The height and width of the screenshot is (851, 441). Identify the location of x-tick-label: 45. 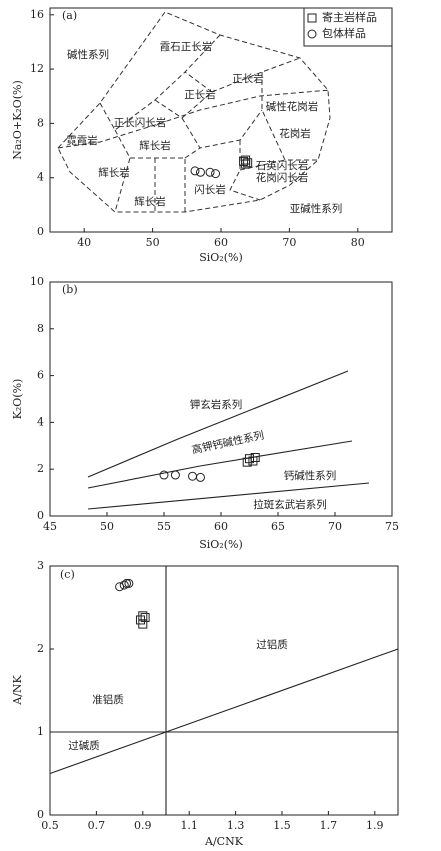
(50, 526).